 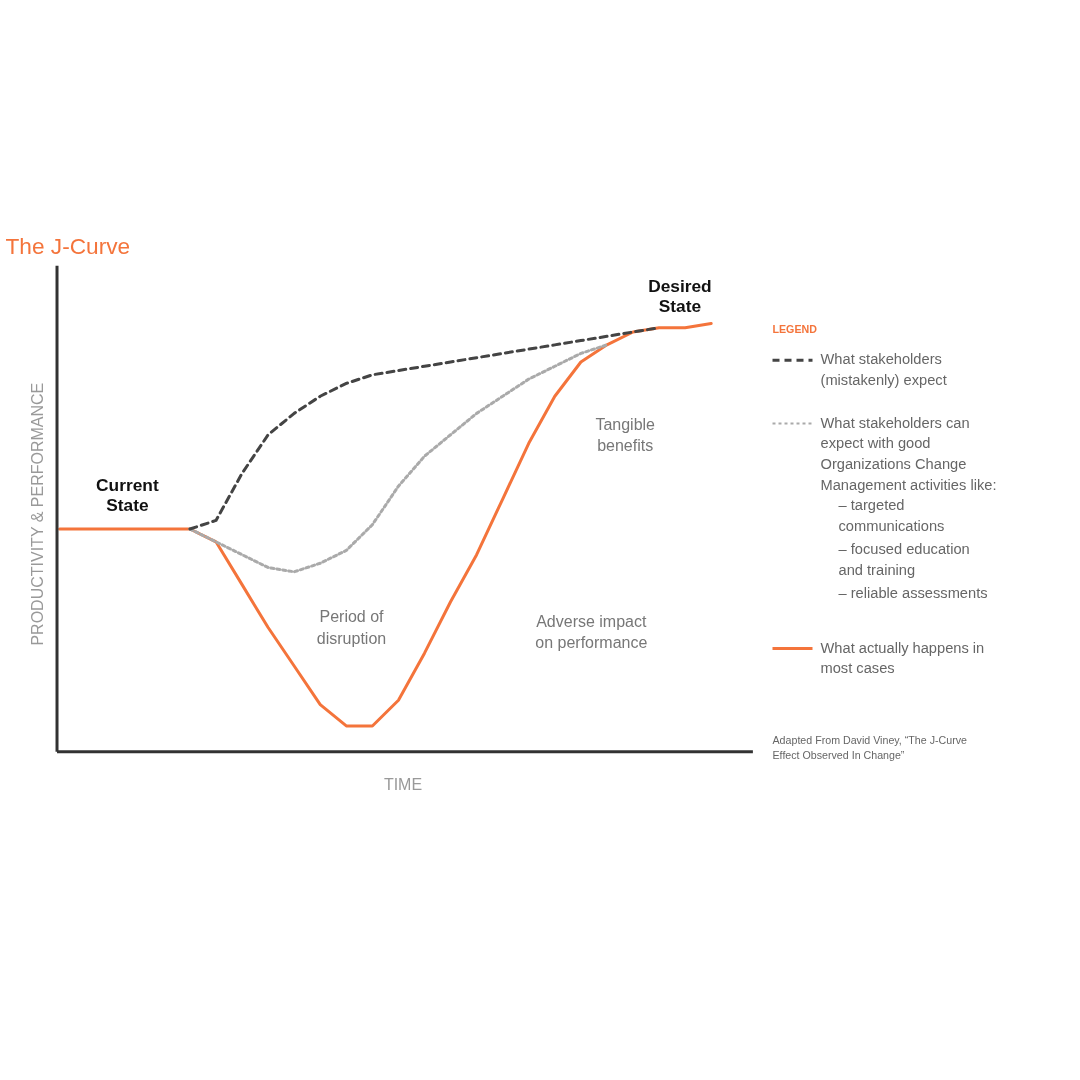 I want to click on chart-title: The J-Curve, so click(x=68, y=245).